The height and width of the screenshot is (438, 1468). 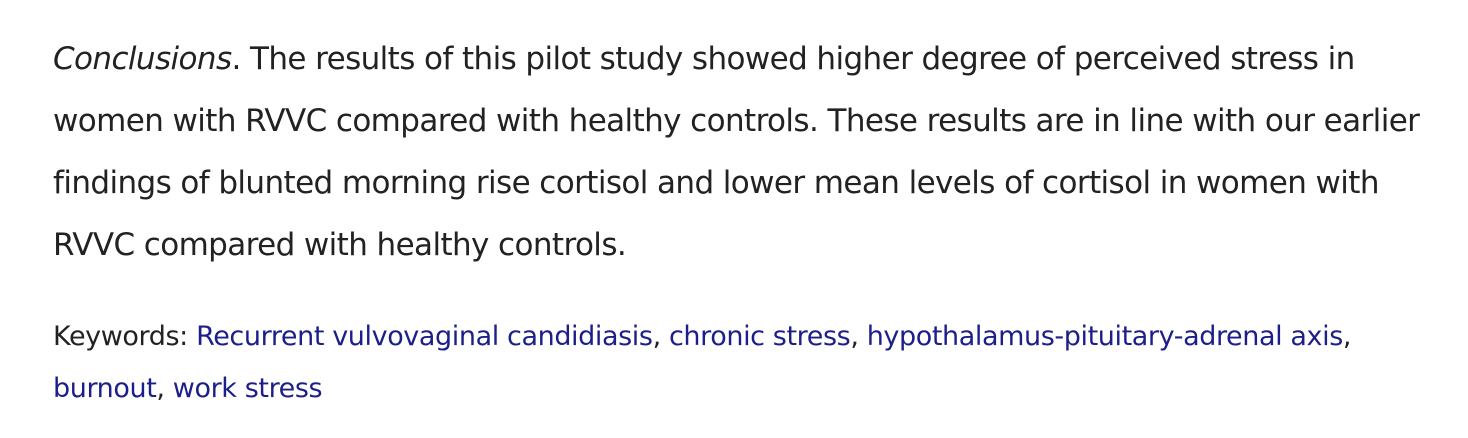 What do you see at coordinates (142, 59) in the screenshot?
I see `conclusions-label: Conclusions` at bounding box center [142, 59].